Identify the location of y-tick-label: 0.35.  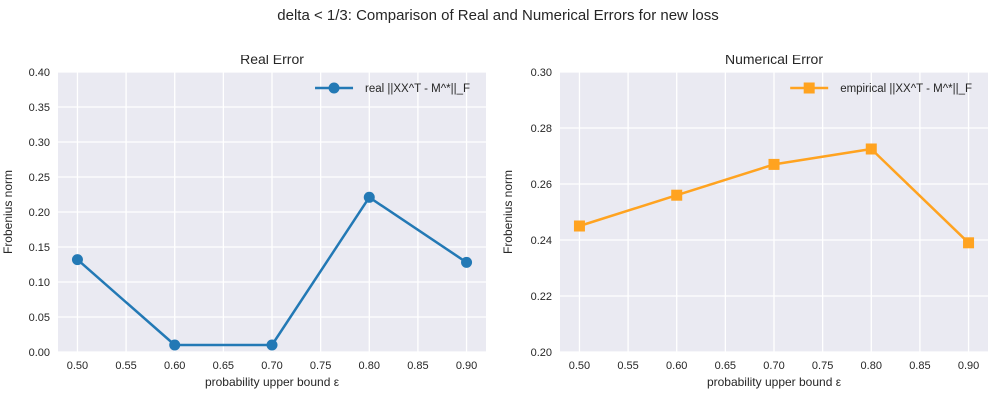
(39, 108).